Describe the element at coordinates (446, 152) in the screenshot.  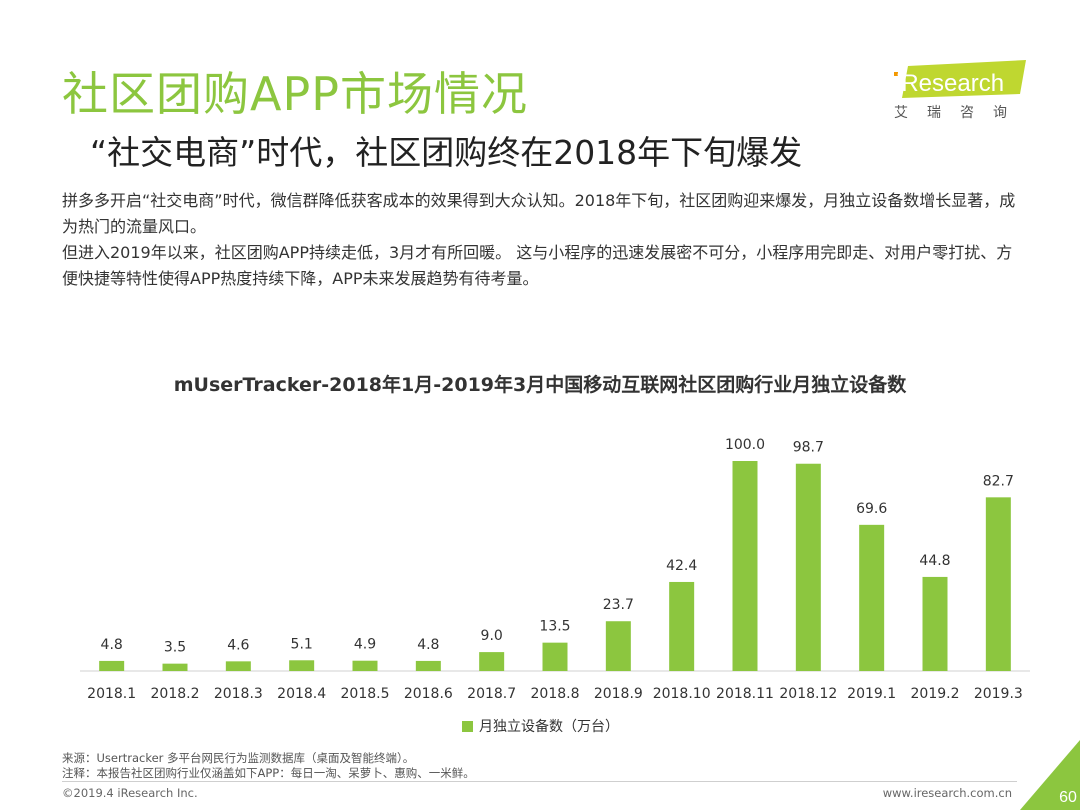
I see `page-subtitle: “社交电商”时代，社区团购终在2018年下旬爆发` at that location.